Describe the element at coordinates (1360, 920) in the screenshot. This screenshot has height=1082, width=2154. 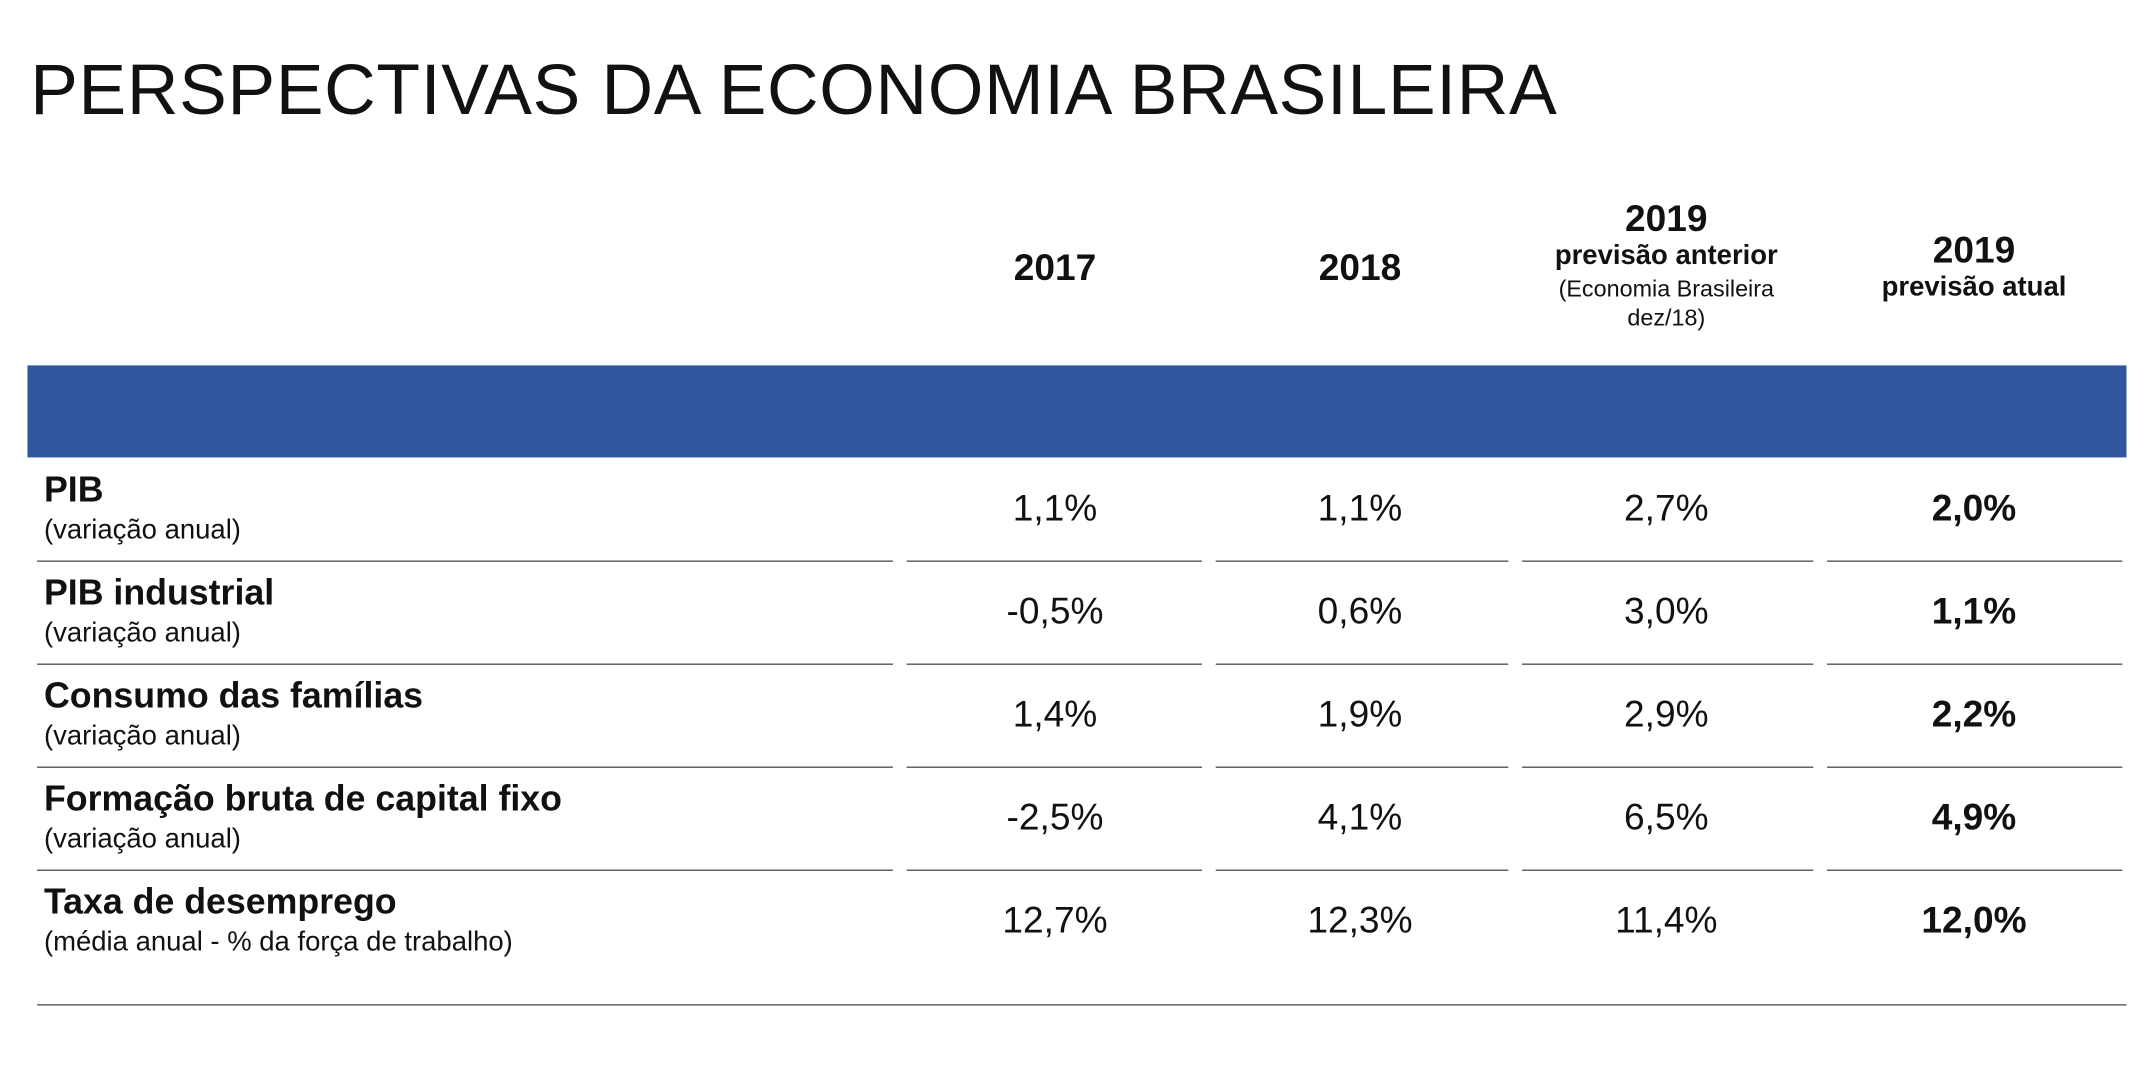
I see `cell-value: 12,3%` at that location.